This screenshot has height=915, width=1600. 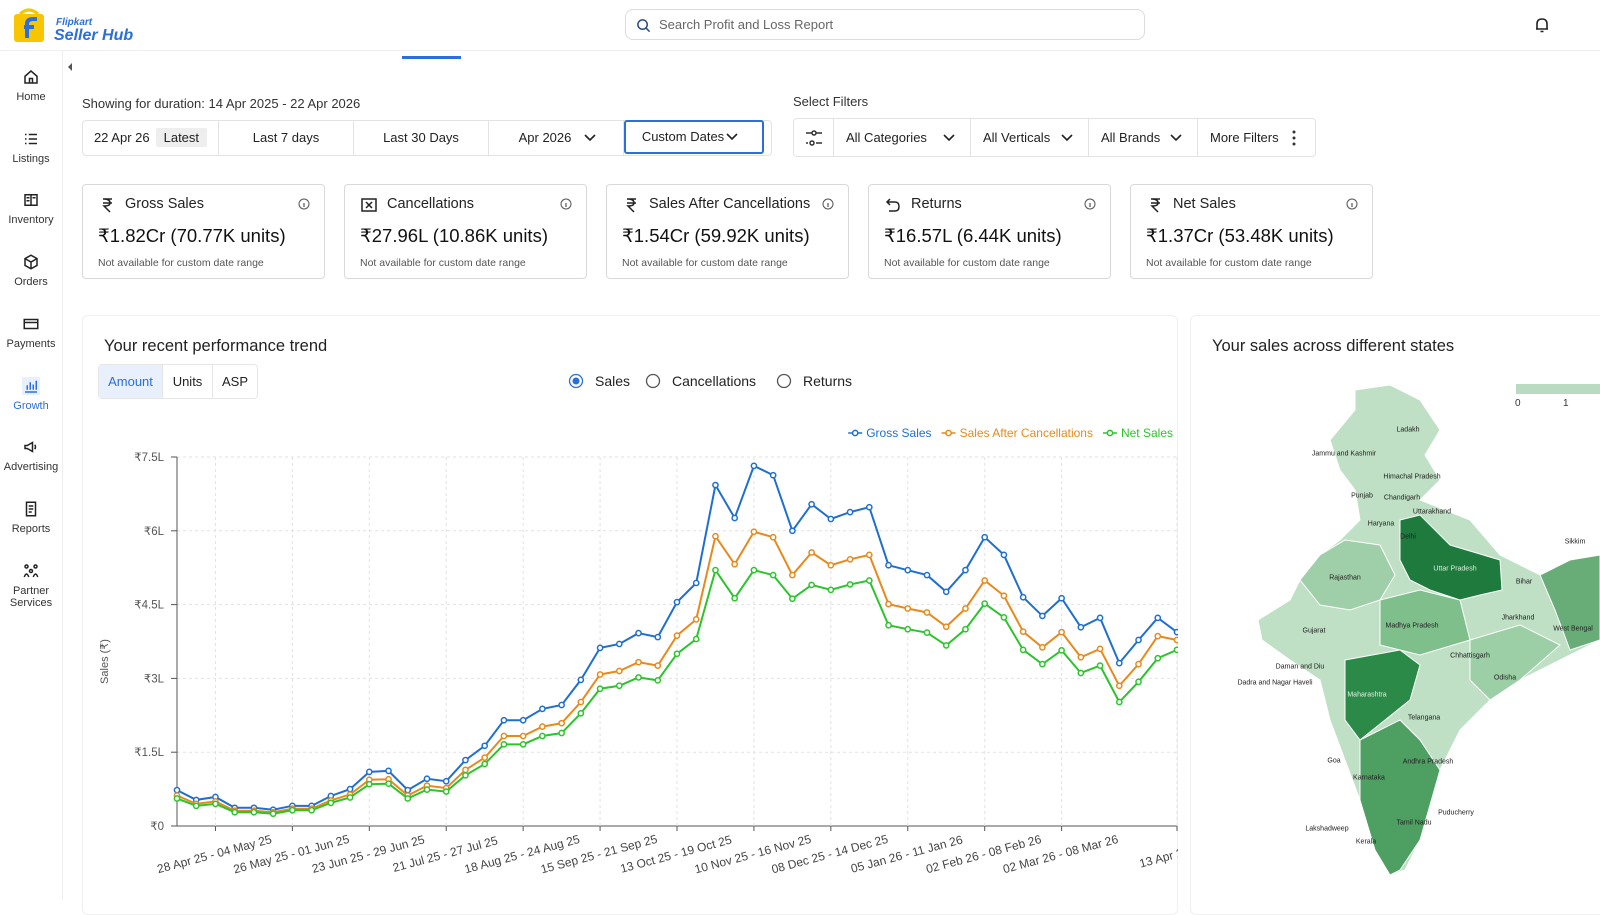 What do you see at coordinates (898, 433) in the screenshot?
I see `legend-label: Gross Sales` at bounding box center [898, 433].